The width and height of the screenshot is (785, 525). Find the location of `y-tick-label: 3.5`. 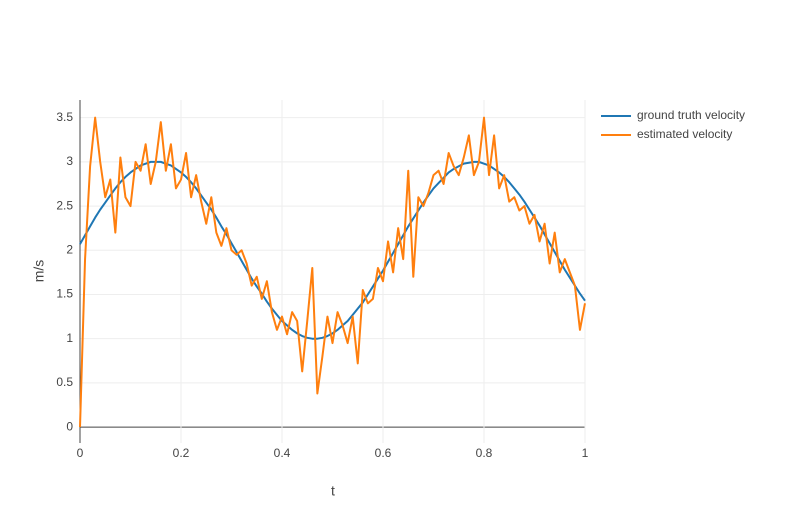

y-tick-label: 3.5 is located at coordinates (64, 117).